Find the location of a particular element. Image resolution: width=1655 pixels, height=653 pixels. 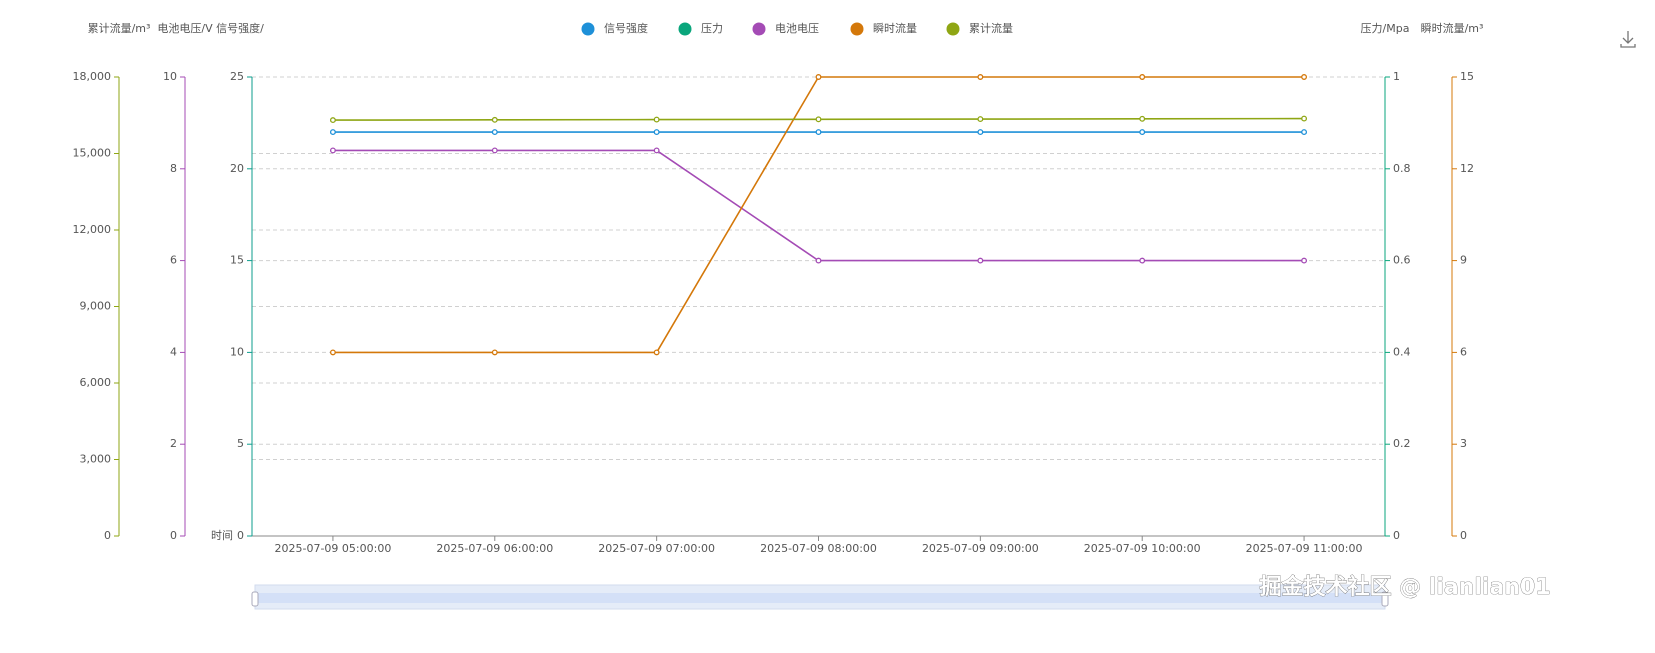

y-tick-label: 20 is located at coordinates (237, 168).